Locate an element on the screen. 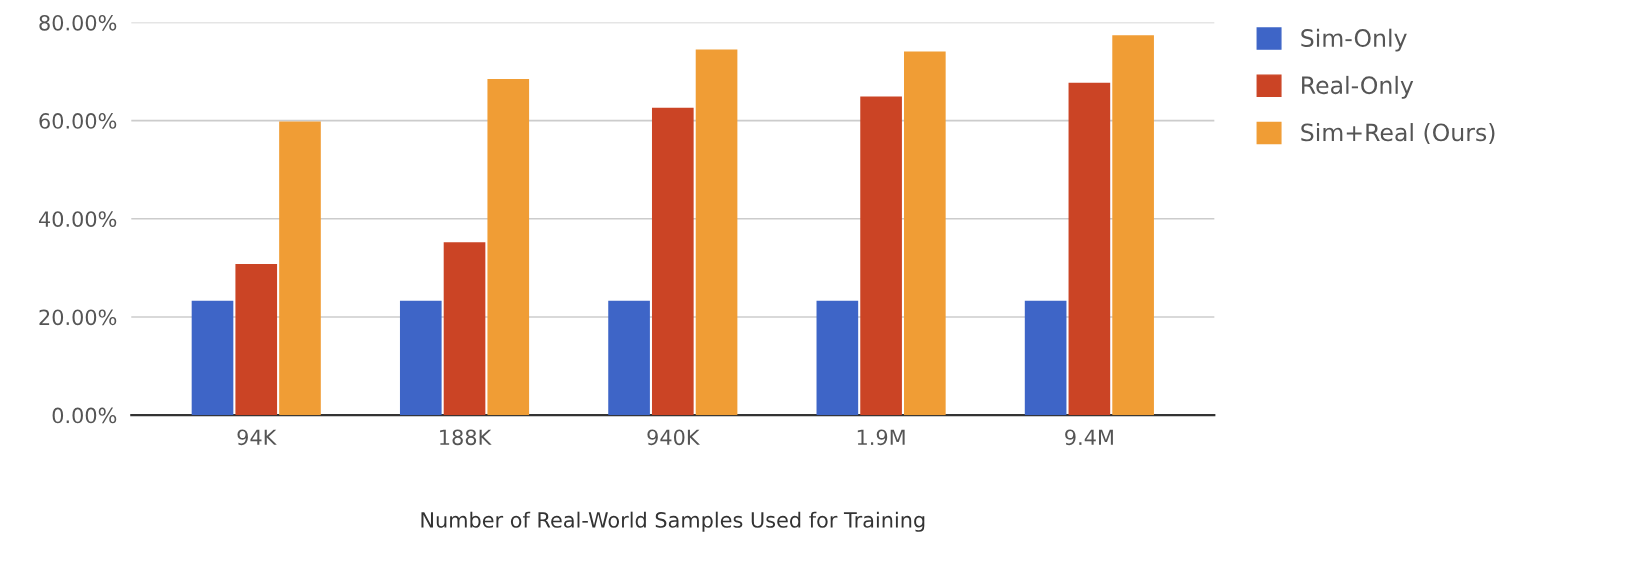  x-tick-label: 94K is located at coordinates (257, 437).